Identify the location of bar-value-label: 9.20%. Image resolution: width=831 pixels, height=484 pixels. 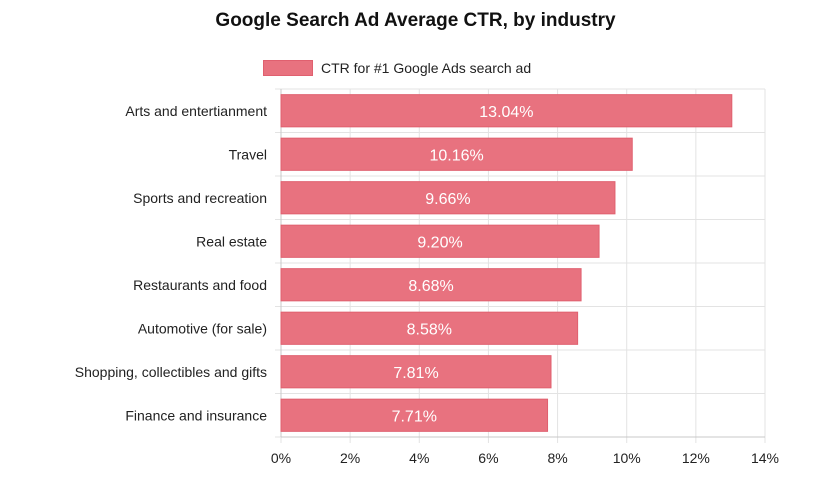
(439, 242).